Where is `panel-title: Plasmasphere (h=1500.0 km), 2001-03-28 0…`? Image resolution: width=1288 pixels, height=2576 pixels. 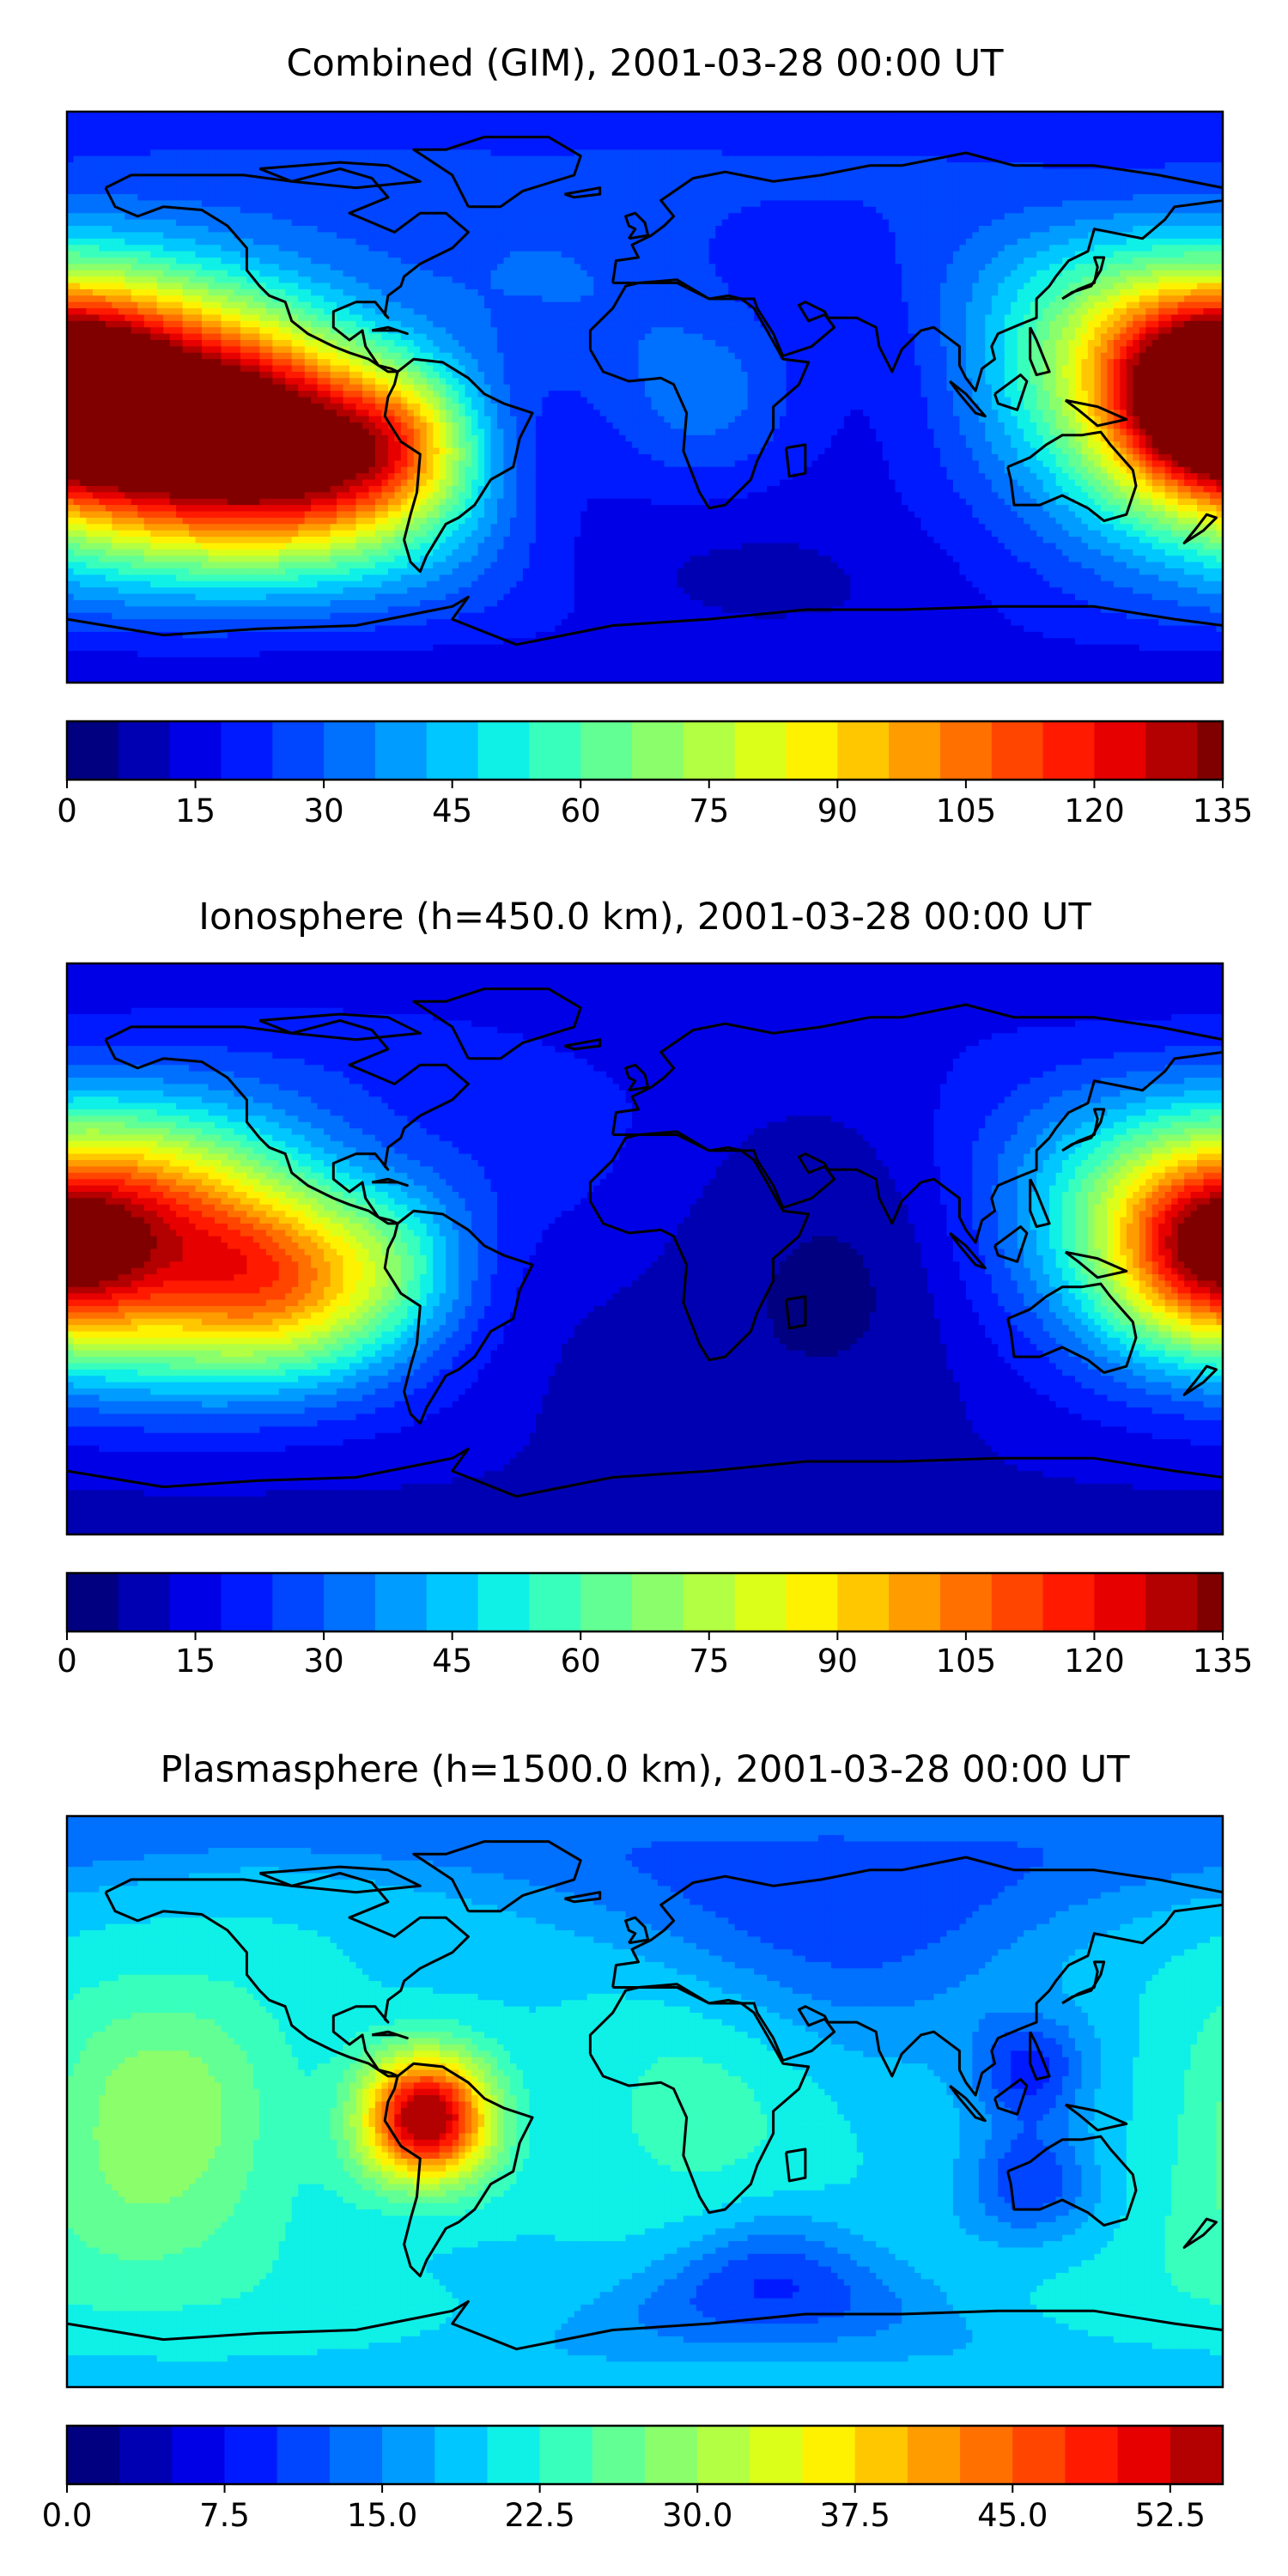
panel-title: Plasmasphere (h=1500.0 km), 2001-03-28 0… is located at coordinates (645, 1770).